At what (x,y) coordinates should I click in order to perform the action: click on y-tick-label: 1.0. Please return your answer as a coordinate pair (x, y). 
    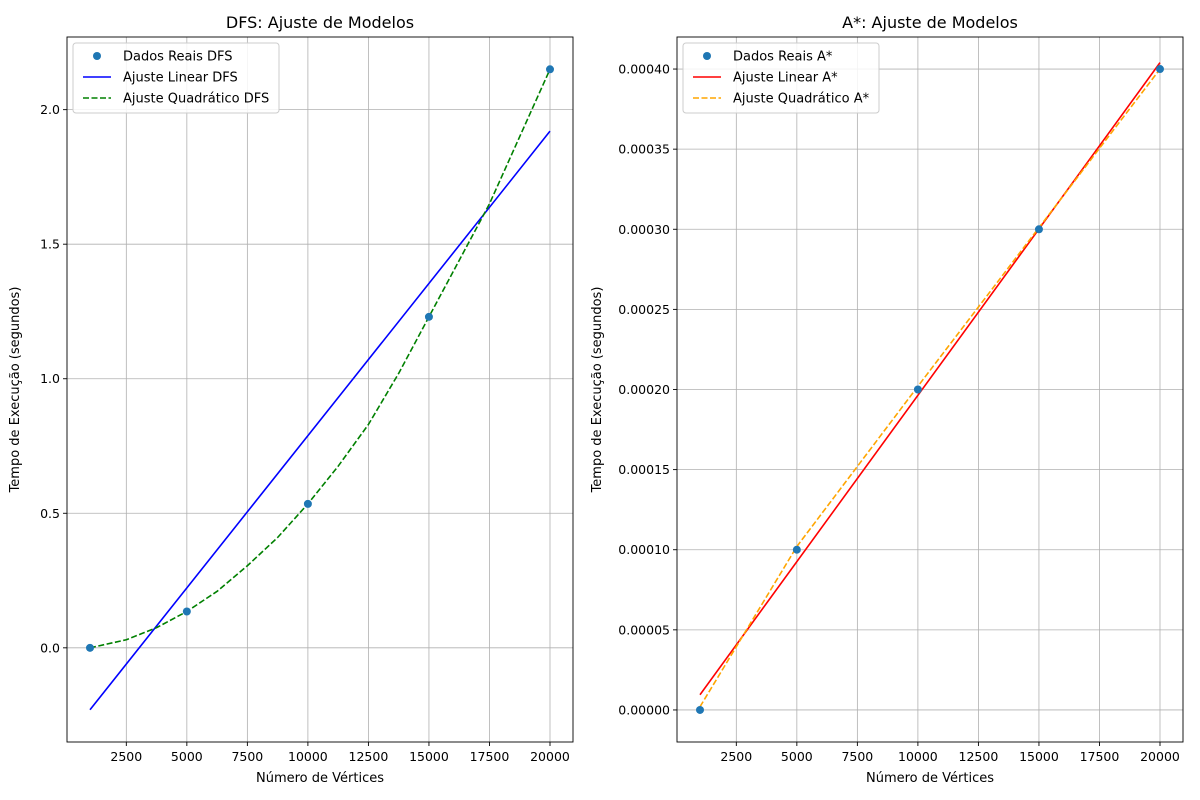
    Looking at the image, I should click on (50, 378).